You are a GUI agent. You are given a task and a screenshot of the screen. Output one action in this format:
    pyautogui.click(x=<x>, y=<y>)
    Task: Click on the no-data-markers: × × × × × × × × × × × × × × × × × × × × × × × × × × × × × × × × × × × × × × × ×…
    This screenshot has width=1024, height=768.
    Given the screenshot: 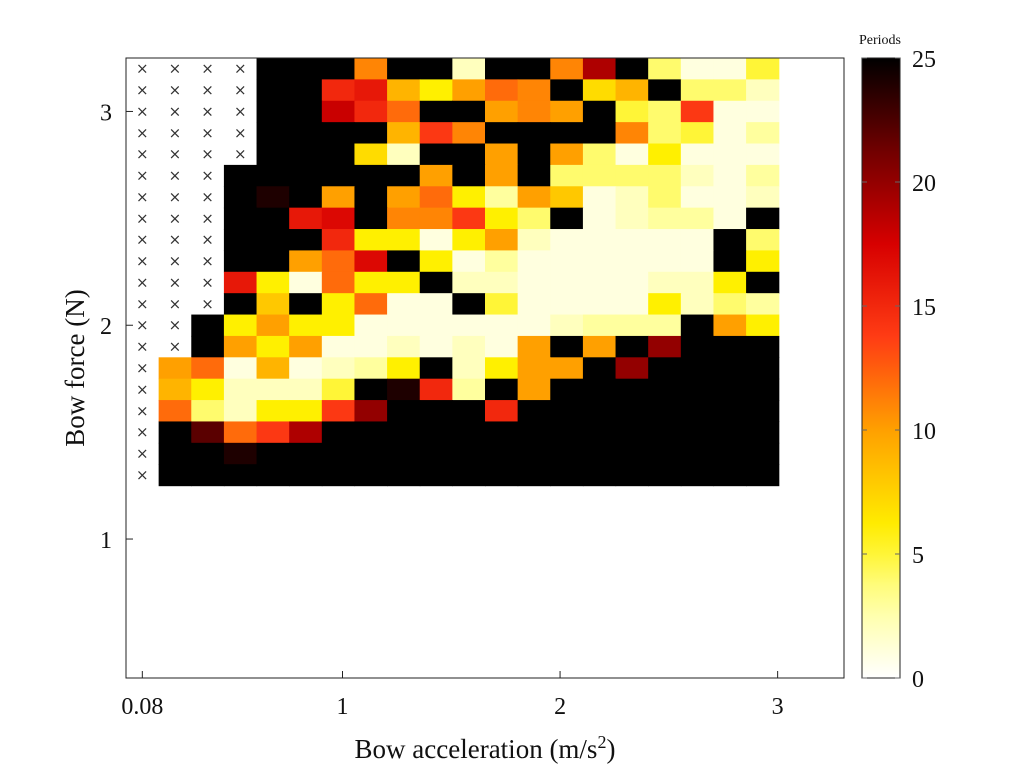 What is the action you would take?
    pyautogui.click(x=191, y=272)
    